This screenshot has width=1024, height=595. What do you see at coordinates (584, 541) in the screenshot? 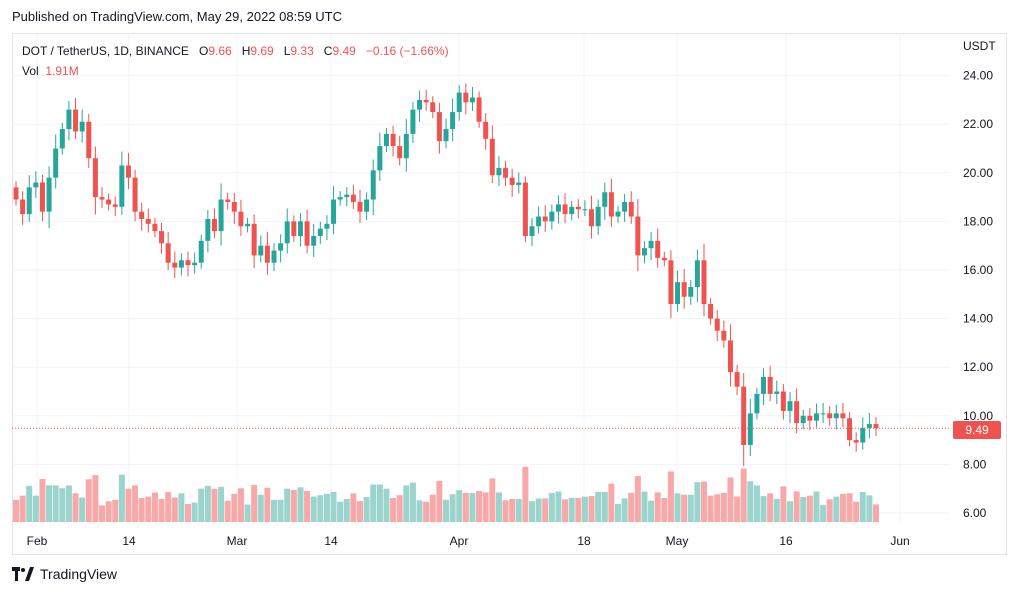
I see `x-tick-label: 18` at bounding box center [584, 541].